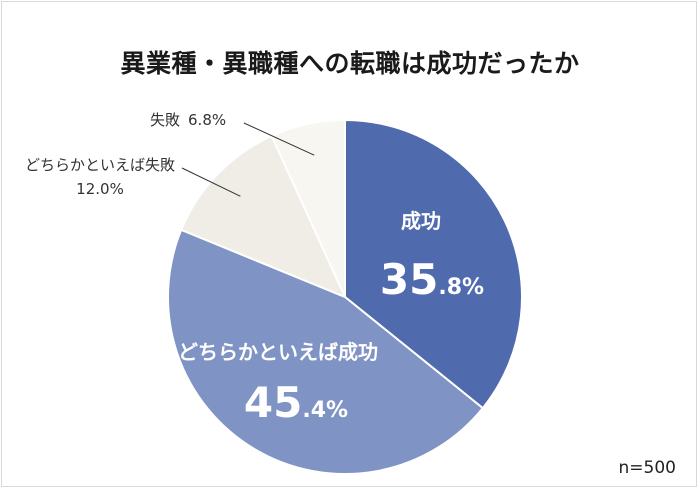 The image size is (700, 490). What do you see at coordinates (325, 410) in the screenshot?
I see `slice-value-somewhat-success-dec: .4%` at bounding box center [325, 410].